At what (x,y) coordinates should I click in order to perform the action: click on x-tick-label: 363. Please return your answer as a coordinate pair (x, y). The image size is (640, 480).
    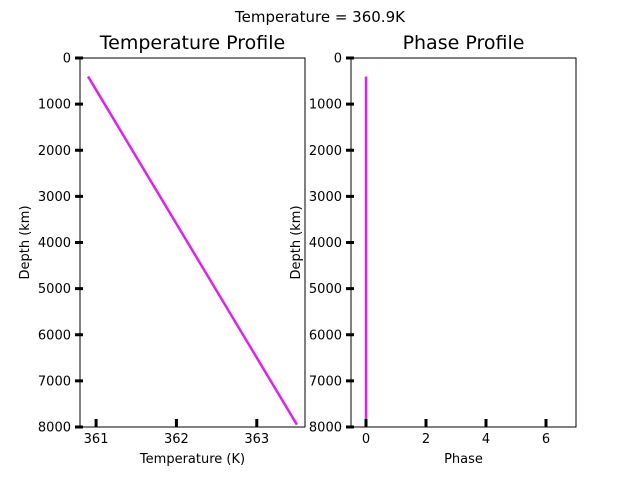
    Looking at the image, I should click on (256, 439).